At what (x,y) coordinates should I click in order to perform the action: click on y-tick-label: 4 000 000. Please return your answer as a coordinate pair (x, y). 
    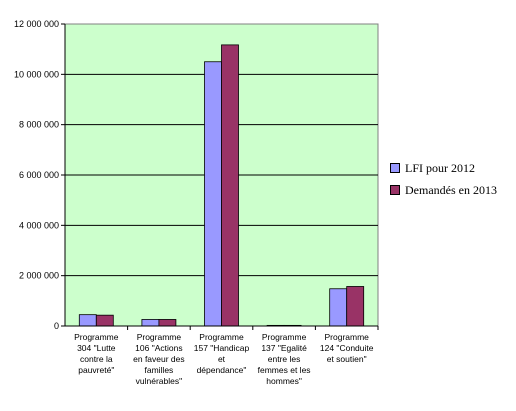
    Looking at the image, I should click on (39, 225).